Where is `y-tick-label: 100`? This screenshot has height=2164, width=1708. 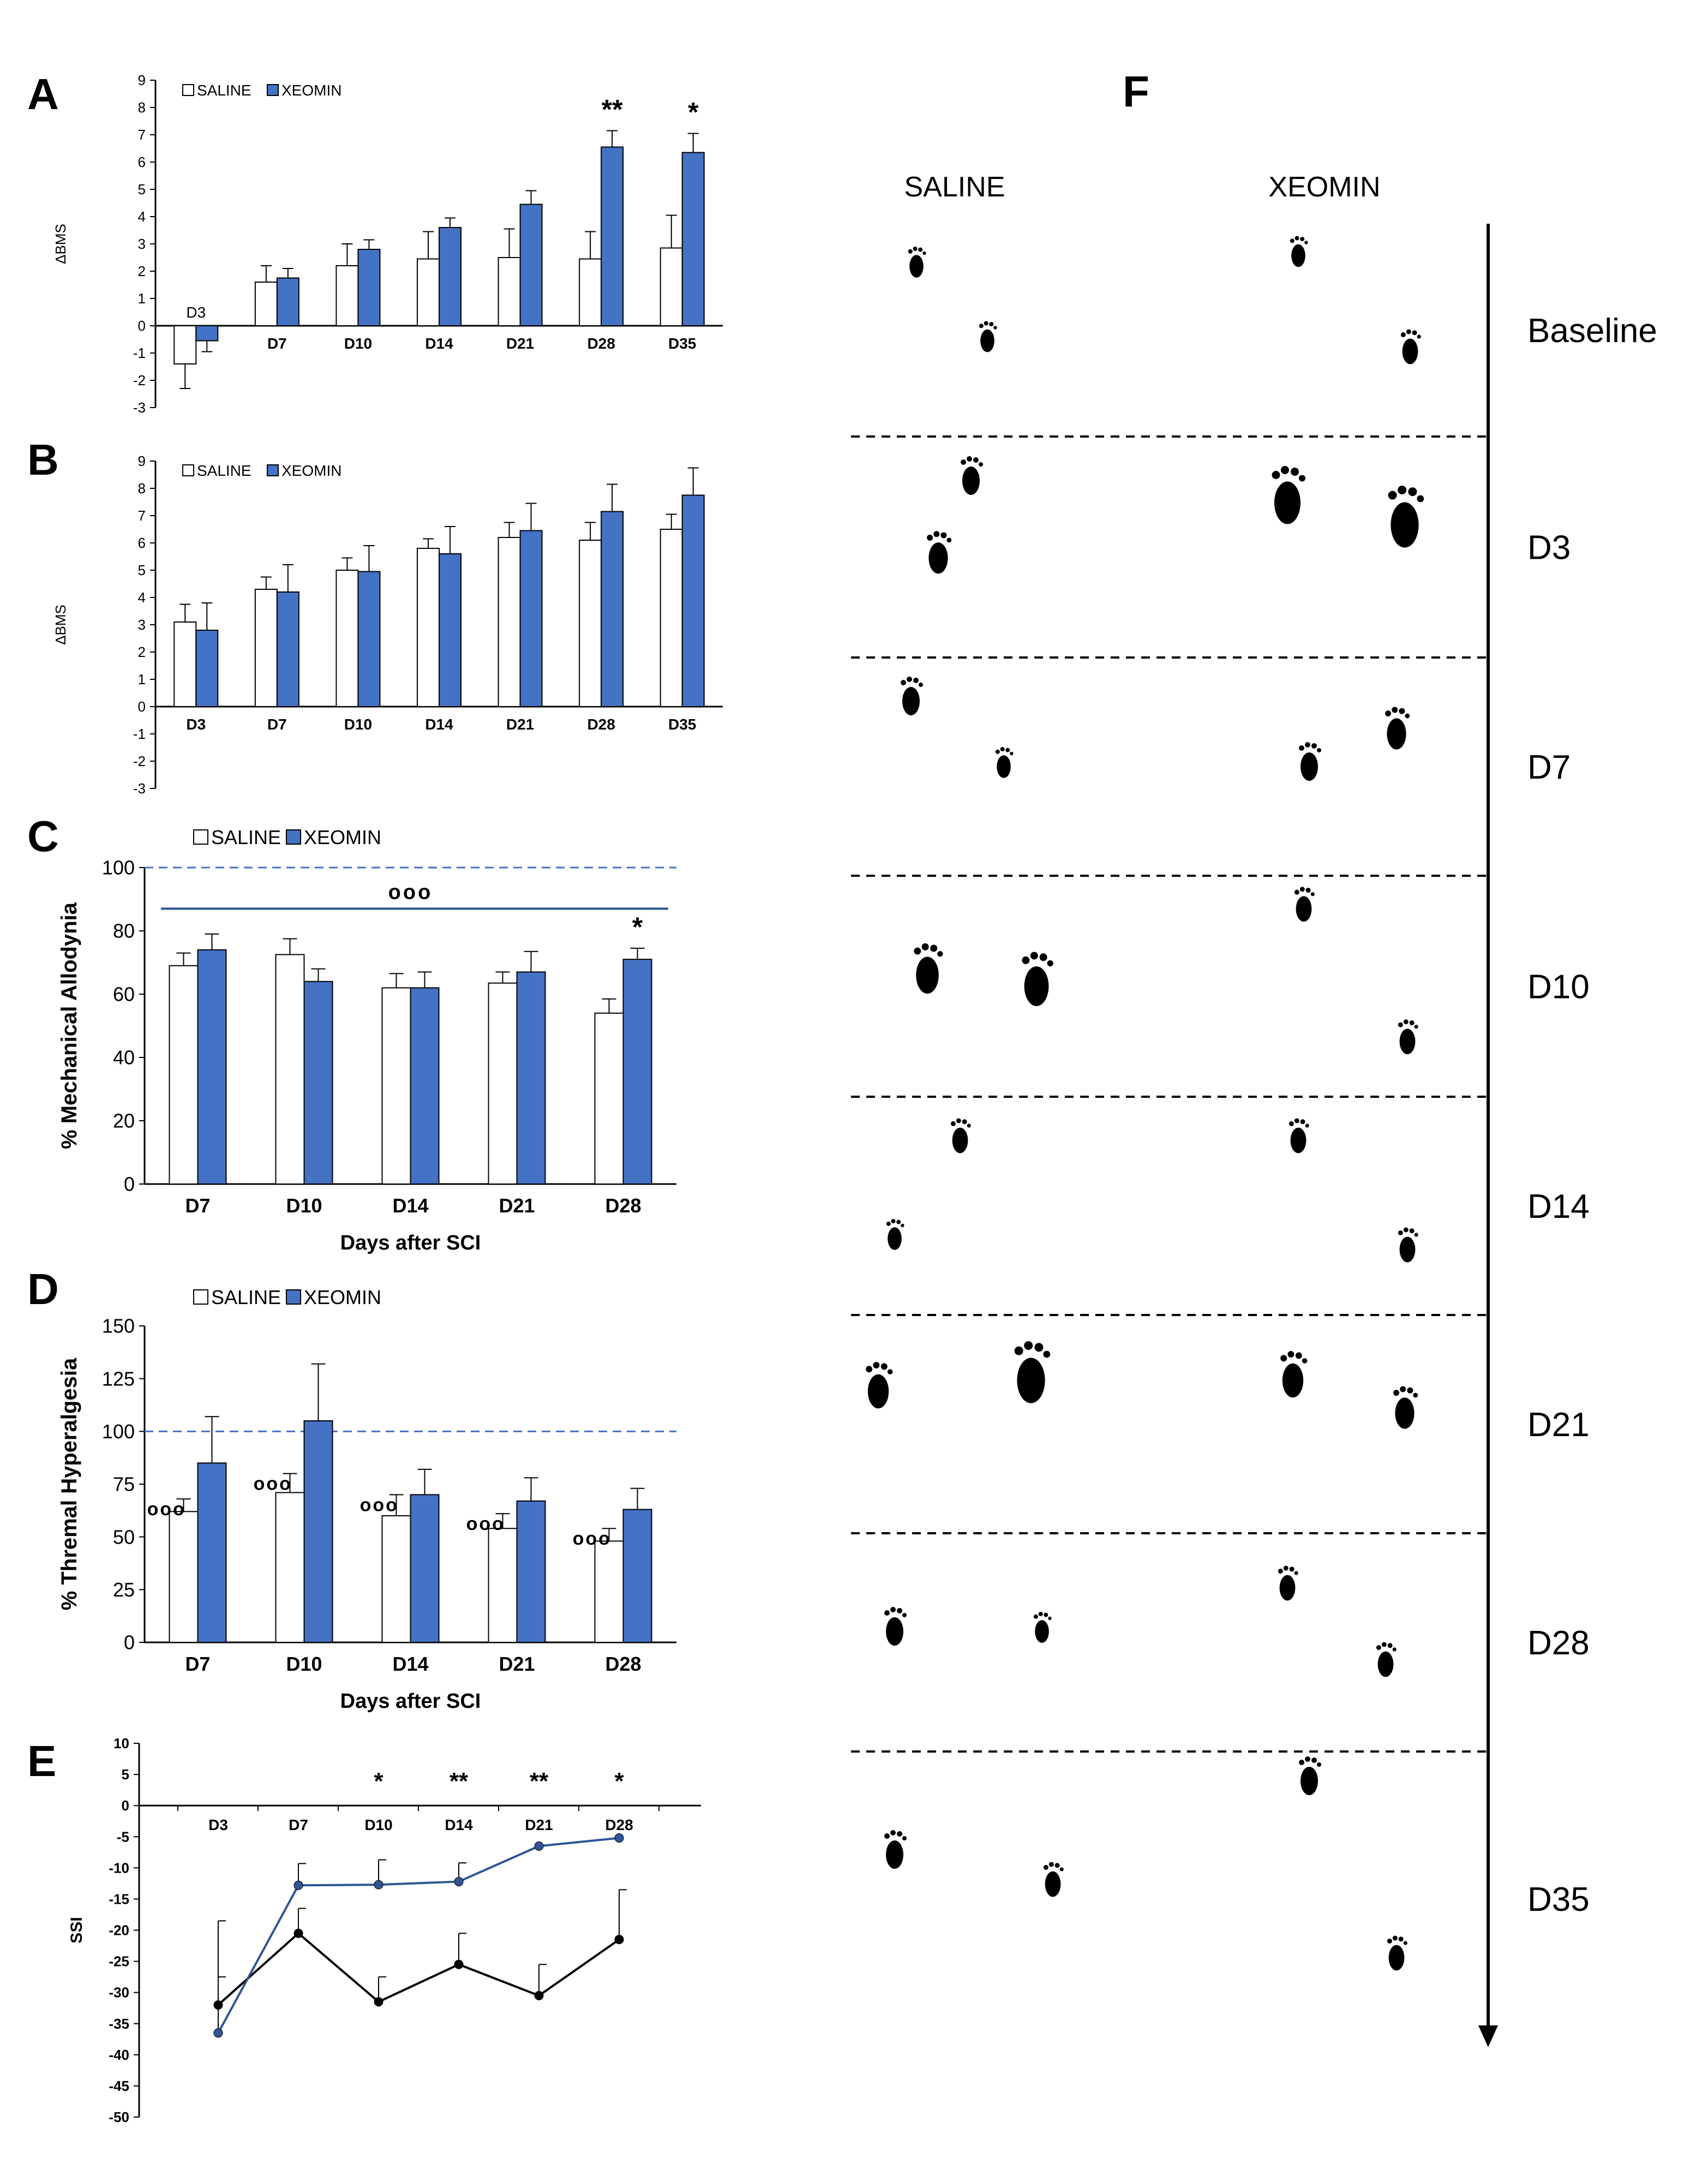
y-tick-label: 100 is located at coordinates (118, 868).